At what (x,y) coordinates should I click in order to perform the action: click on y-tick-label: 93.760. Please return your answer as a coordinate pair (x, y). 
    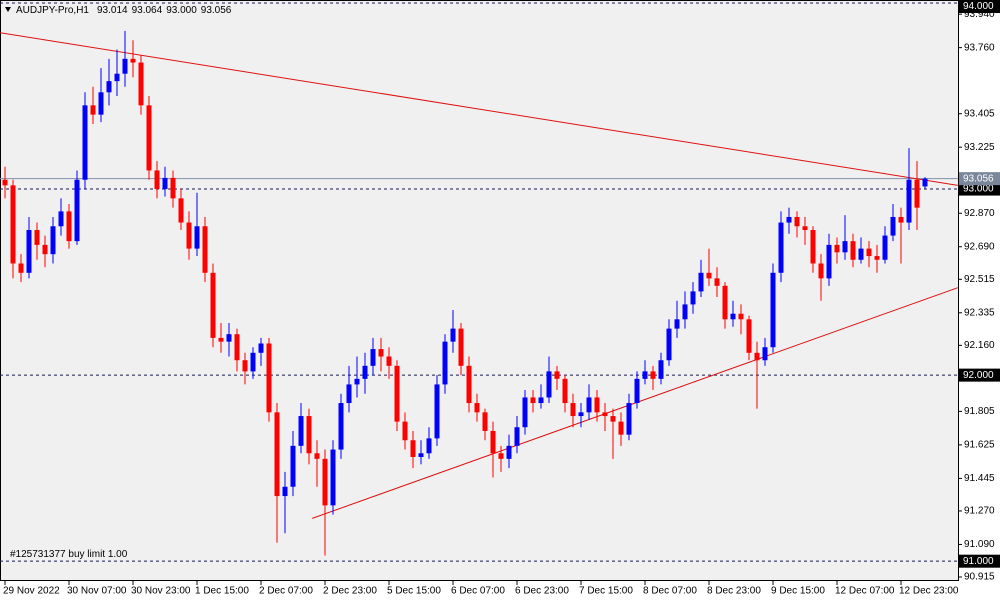
    Looking at the image, I should click on (979, 47).